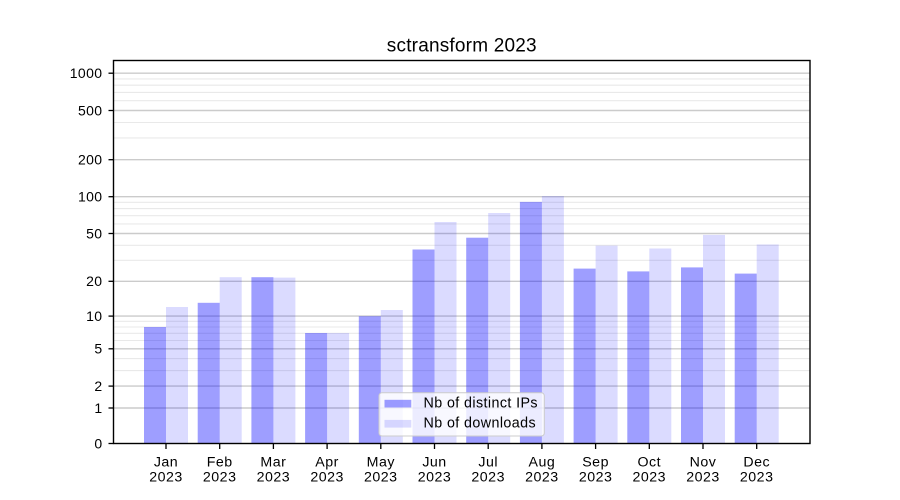  Describe the element at coordinates (98, 386) in the screenshot. I see `svg-text: 2` at that location.